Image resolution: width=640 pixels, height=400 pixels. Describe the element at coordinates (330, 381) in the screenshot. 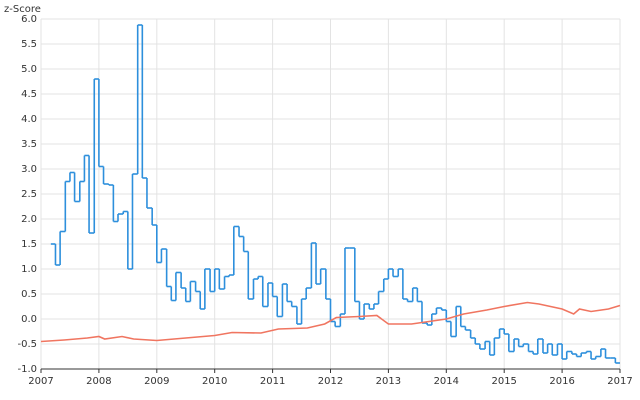

I see `x-tick-label: 2012` at that location.